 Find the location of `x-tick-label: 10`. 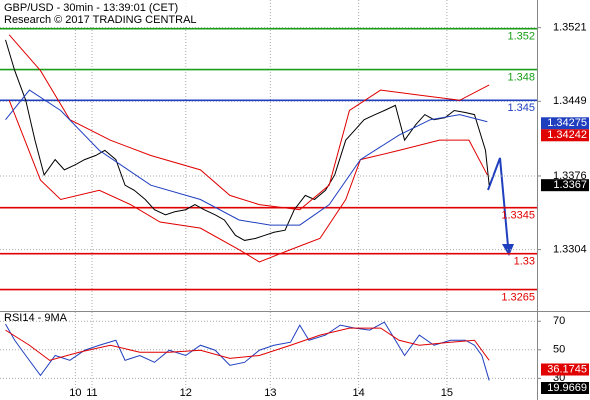

x-tick-label: 10 is located at coordinates (75, 393).